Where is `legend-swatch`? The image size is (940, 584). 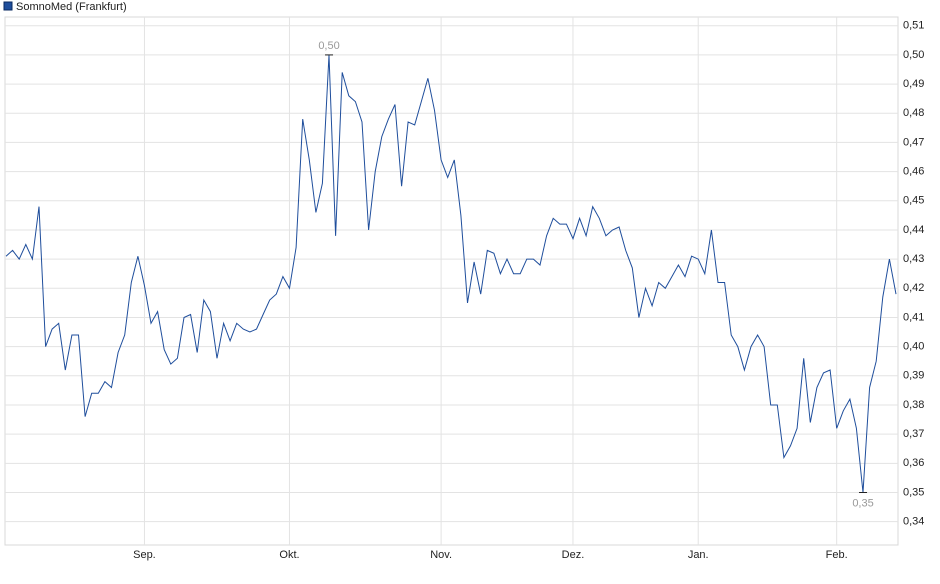
legend-swatch is located at coordinates (8, 6).